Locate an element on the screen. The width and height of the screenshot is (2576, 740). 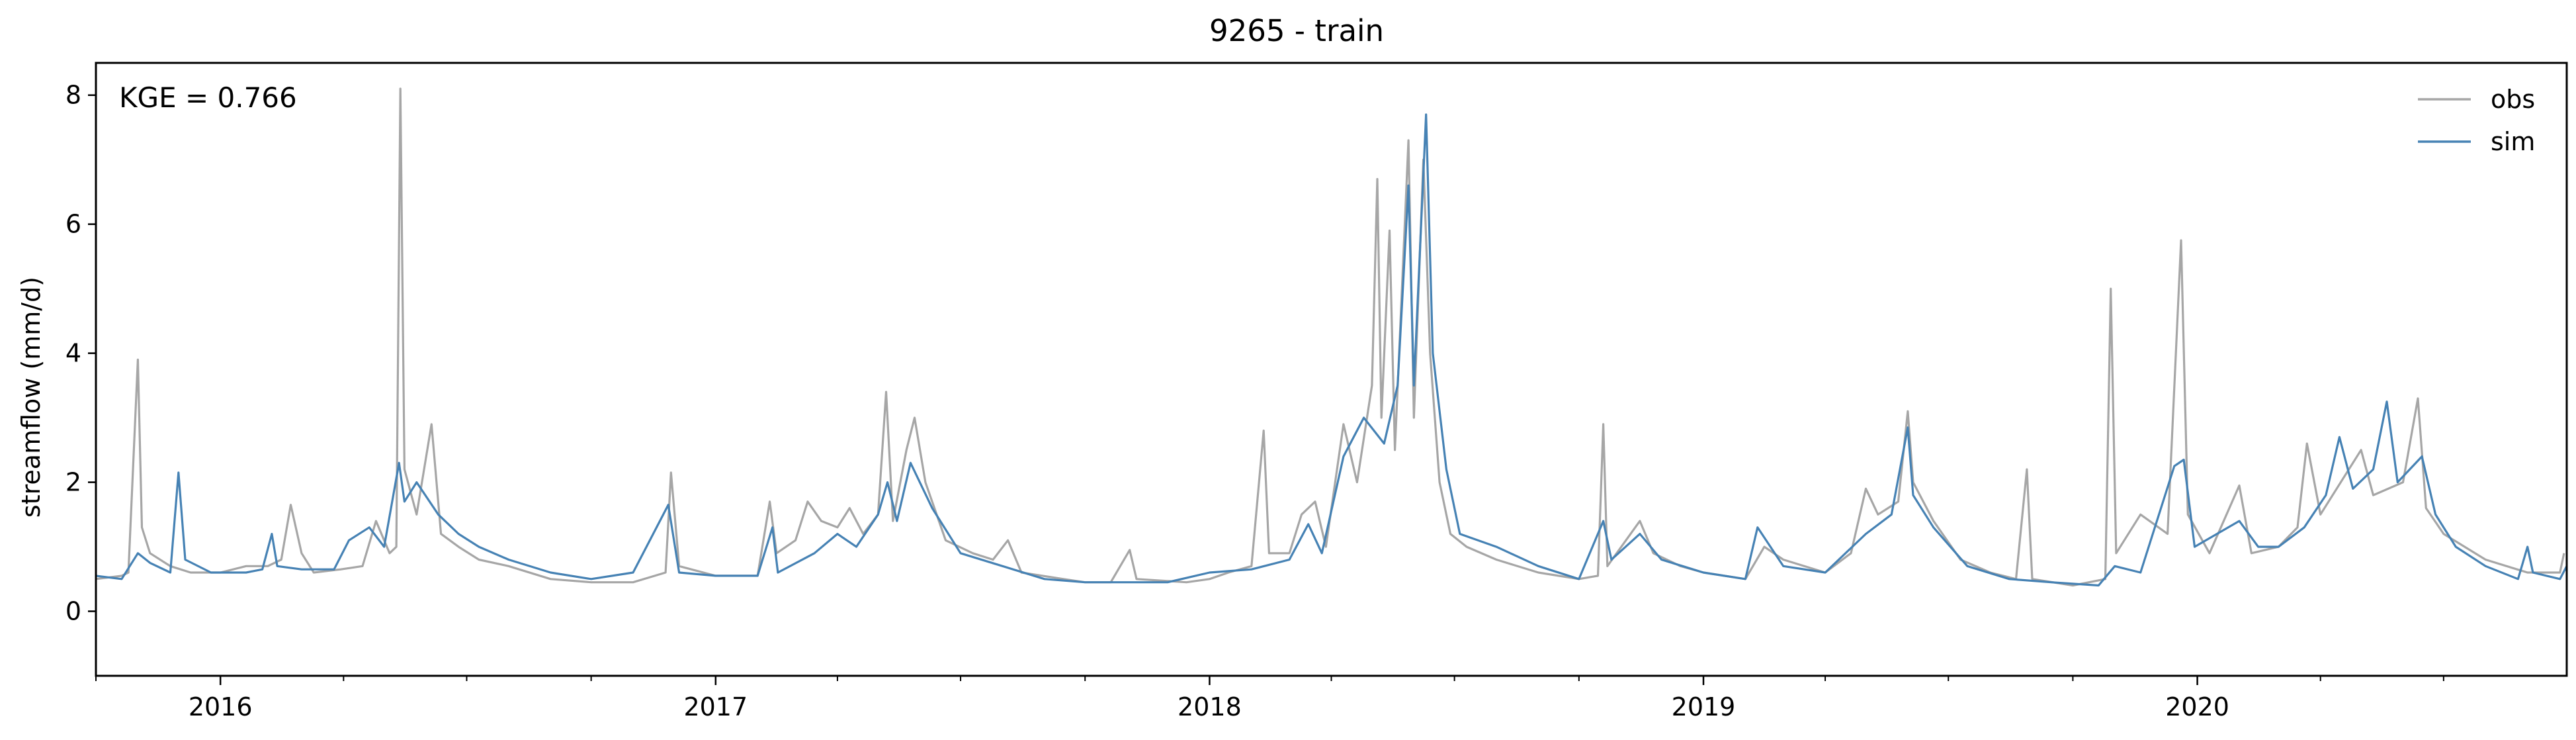
y-tick-label: 2 is located at coordinates (73, 482).